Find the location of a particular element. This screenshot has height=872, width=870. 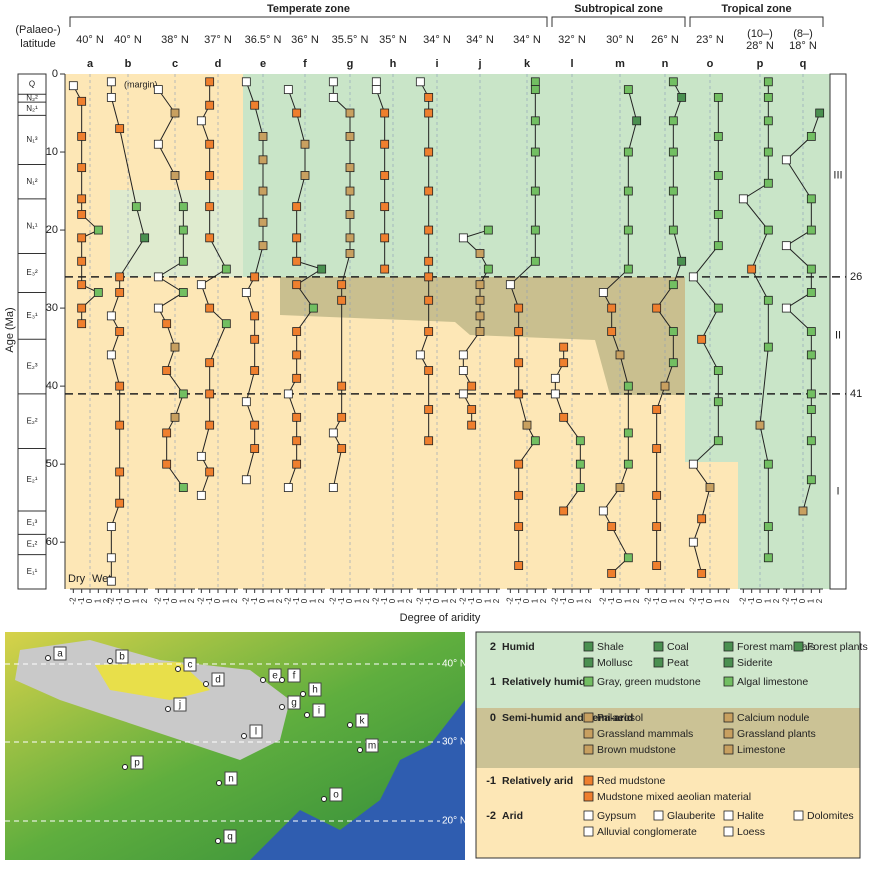

legend-item: Dolomites is located at coordinates (830, 816).